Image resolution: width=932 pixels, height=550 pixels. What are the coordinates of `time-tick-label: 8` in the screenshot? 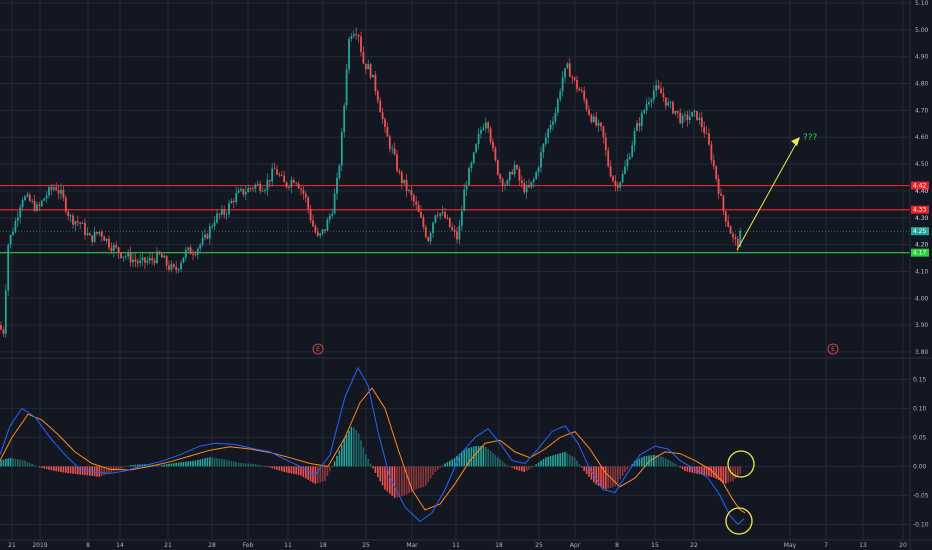 It's located at (617, 545).